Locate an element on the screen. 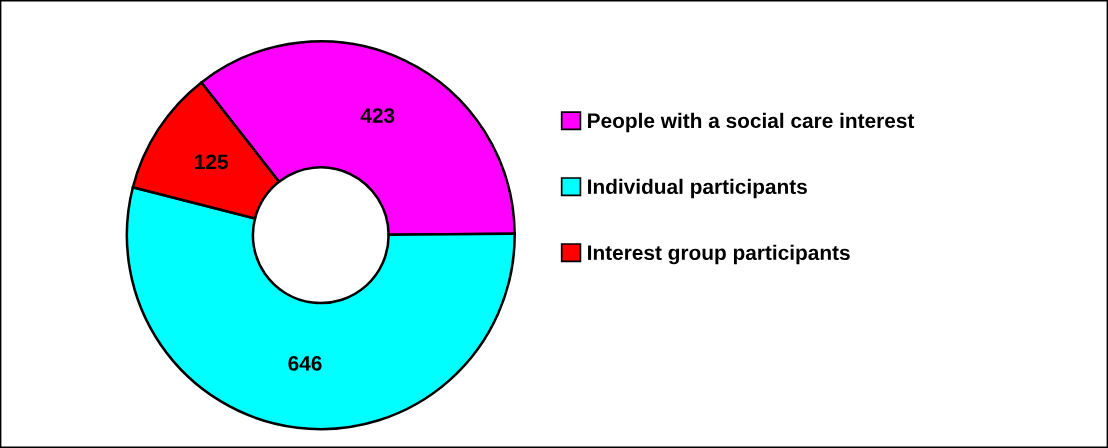 The height and width of the screenshot is (448, 1108). data-label: 646 is located at coordinates (305, 363).